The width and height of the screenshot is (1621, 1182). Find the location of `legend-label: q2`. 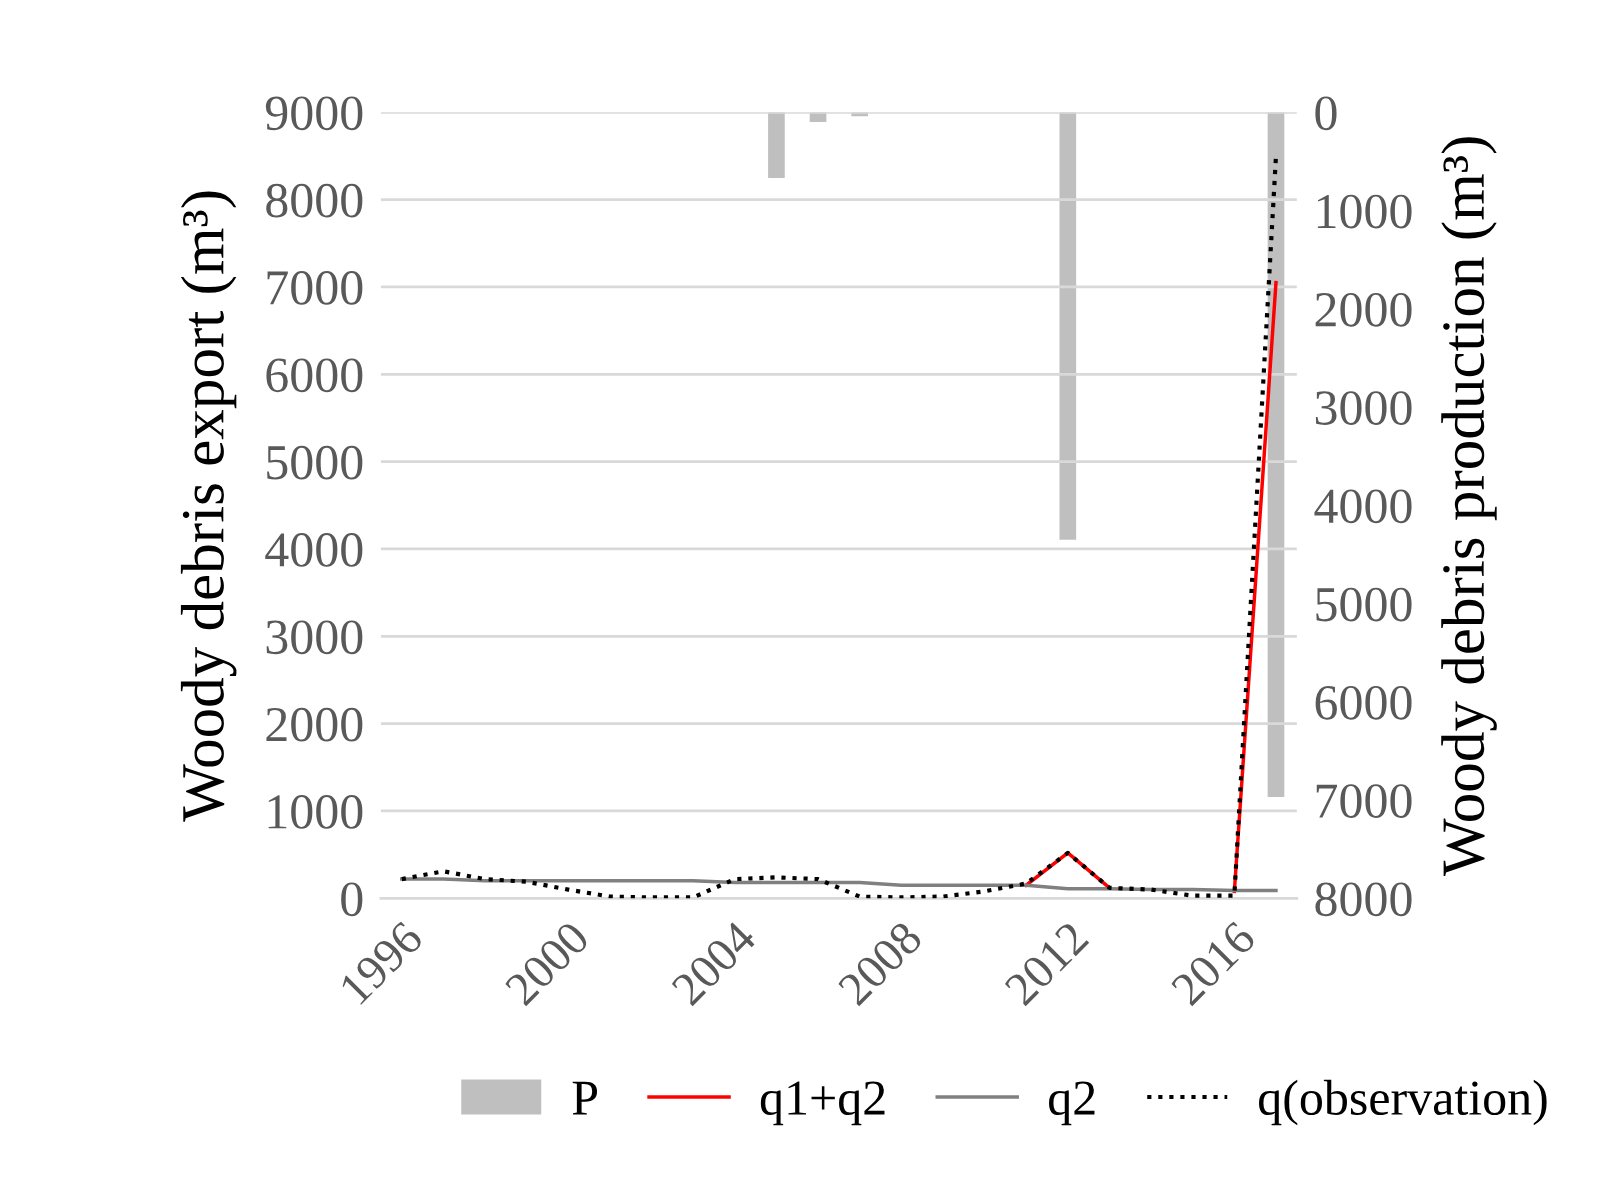

legend-label: q2 is located at coordinates (1072, 1103).